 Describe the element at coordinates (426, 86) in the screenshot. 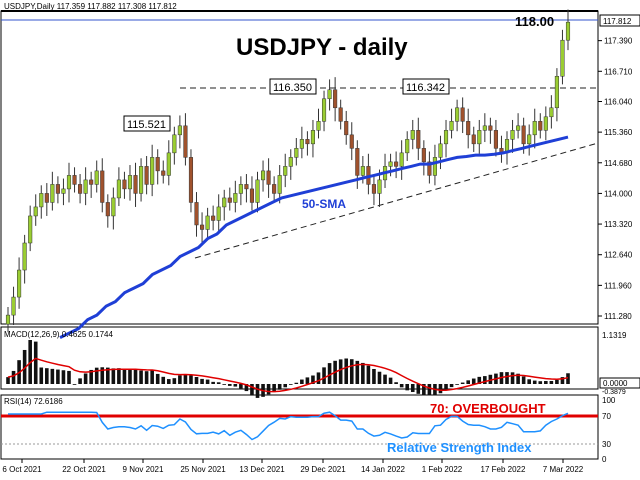

I see `level-label-116342: 116.342` at that location.